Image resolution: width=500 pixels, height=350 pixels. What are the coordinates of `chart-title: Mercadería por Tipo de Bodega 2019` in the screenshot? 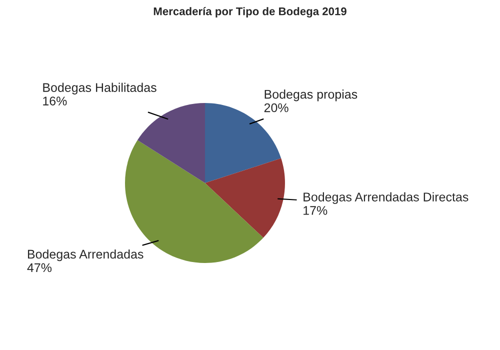 It's located at (250, 12).